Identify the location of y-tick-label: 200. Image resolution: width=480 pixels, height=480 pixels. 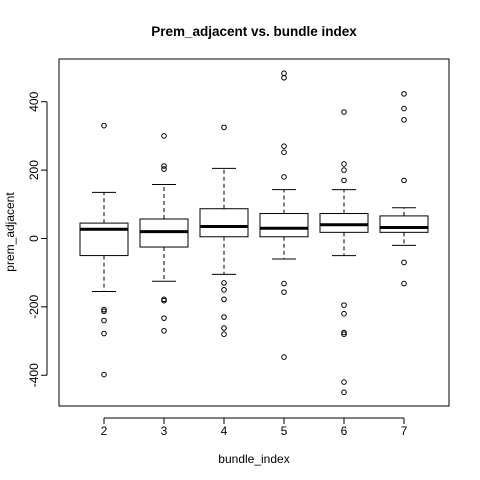
(34, 170).